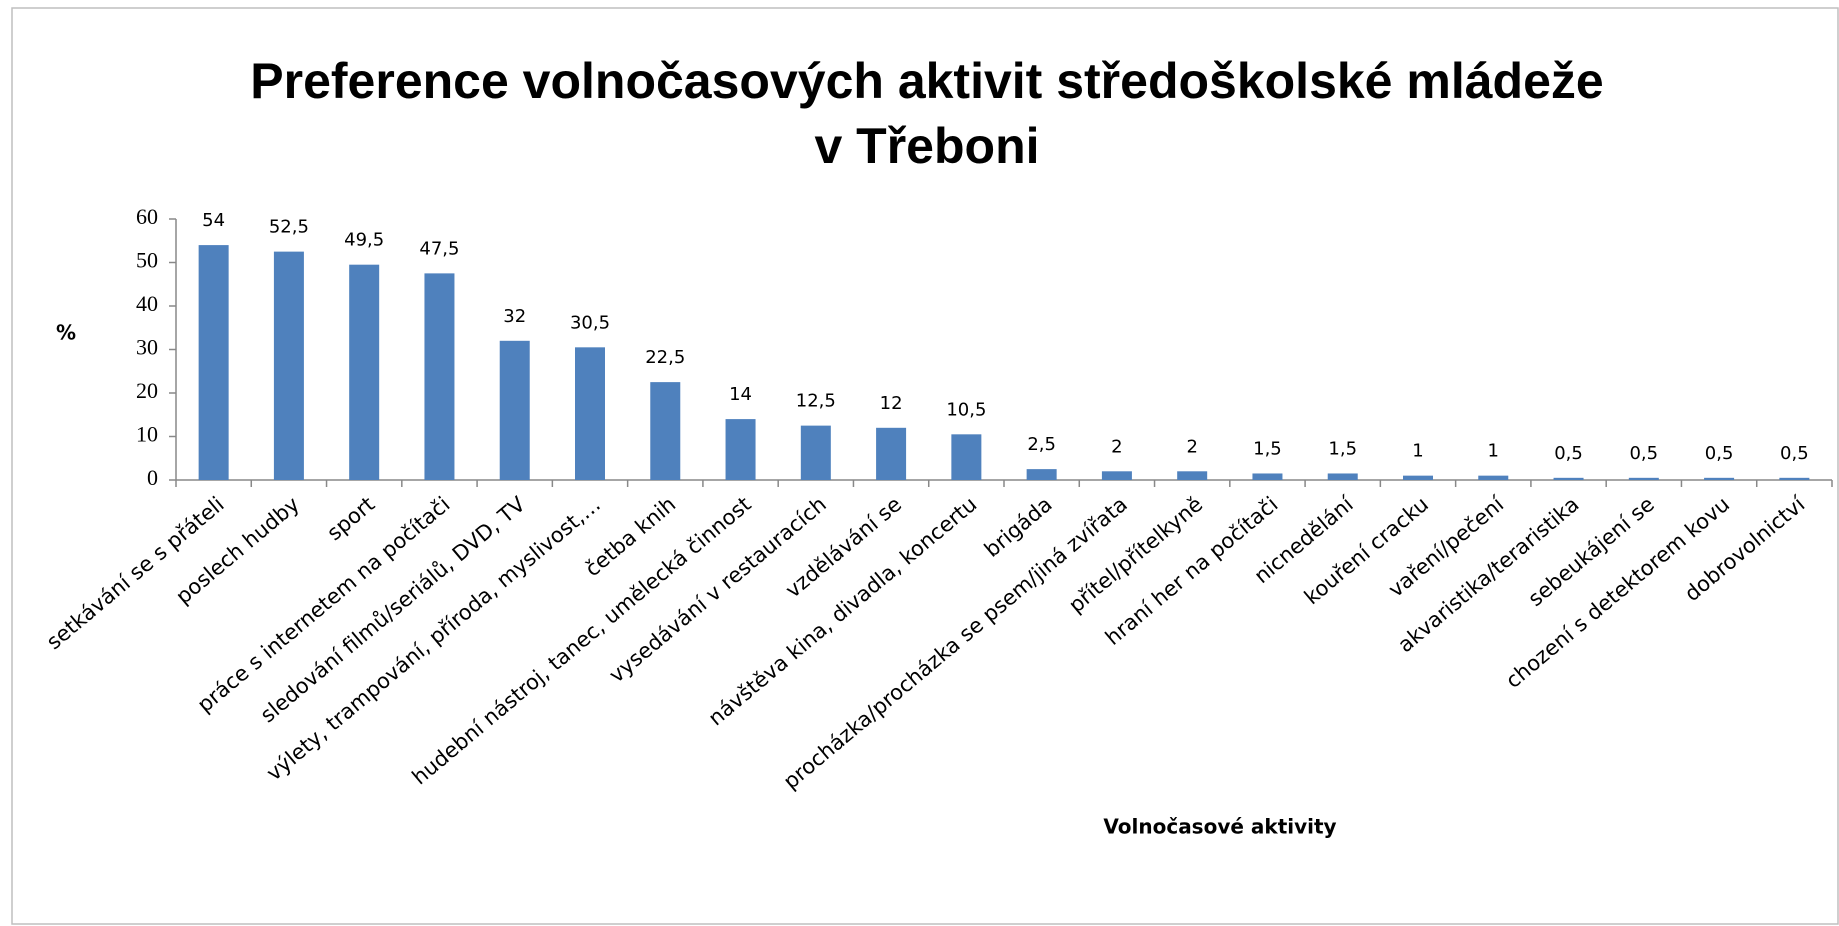 Image resolution: width=1839 pixels, height=926 pixels. Describe the element at coordinates (147, 303) in the screenshot. I see `y-tick-label: 40` at that location.